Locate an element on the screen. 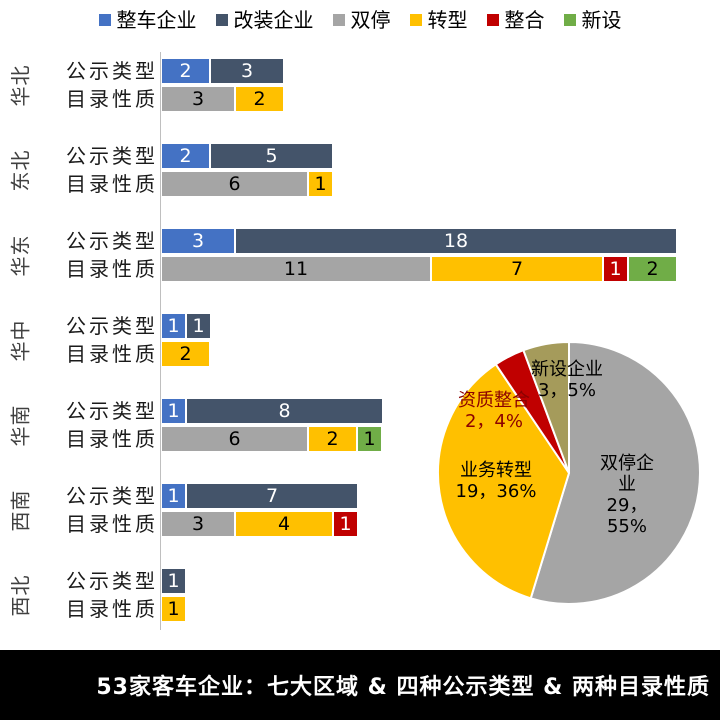 This screenshot has height=720, width=720. bar-segment-双停: 11 is located at coordinates (296, 269).